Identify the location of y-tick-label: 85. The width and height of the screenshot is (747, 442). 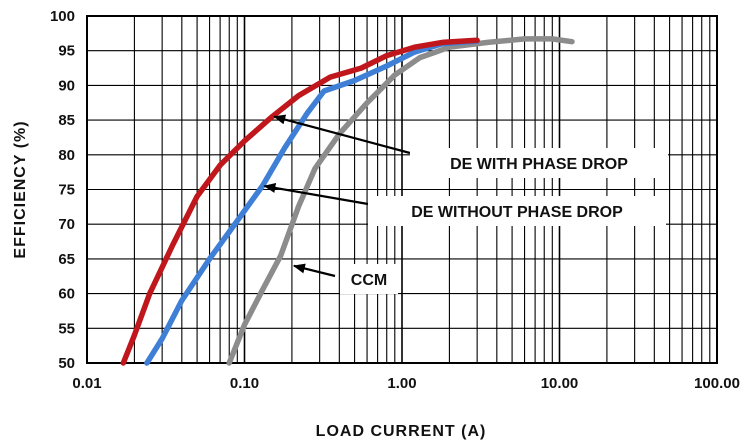
(66, 120).